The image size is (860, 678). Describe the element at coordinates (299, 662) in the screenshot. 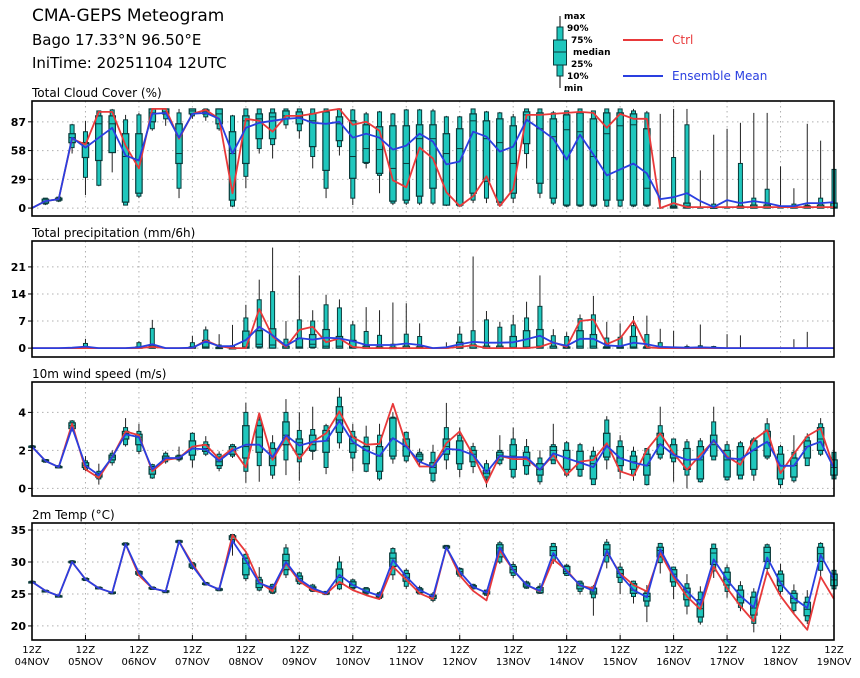

I see `x-tick-date: 09NOV` at that location.